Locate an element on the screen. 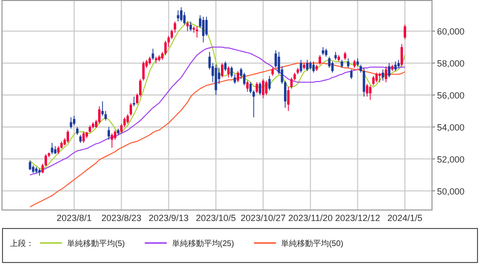 Image resolution: width=480 pixels, height=272 pixels. x-tick-label: 2023/10/27 is located at coordinates (263, 218).